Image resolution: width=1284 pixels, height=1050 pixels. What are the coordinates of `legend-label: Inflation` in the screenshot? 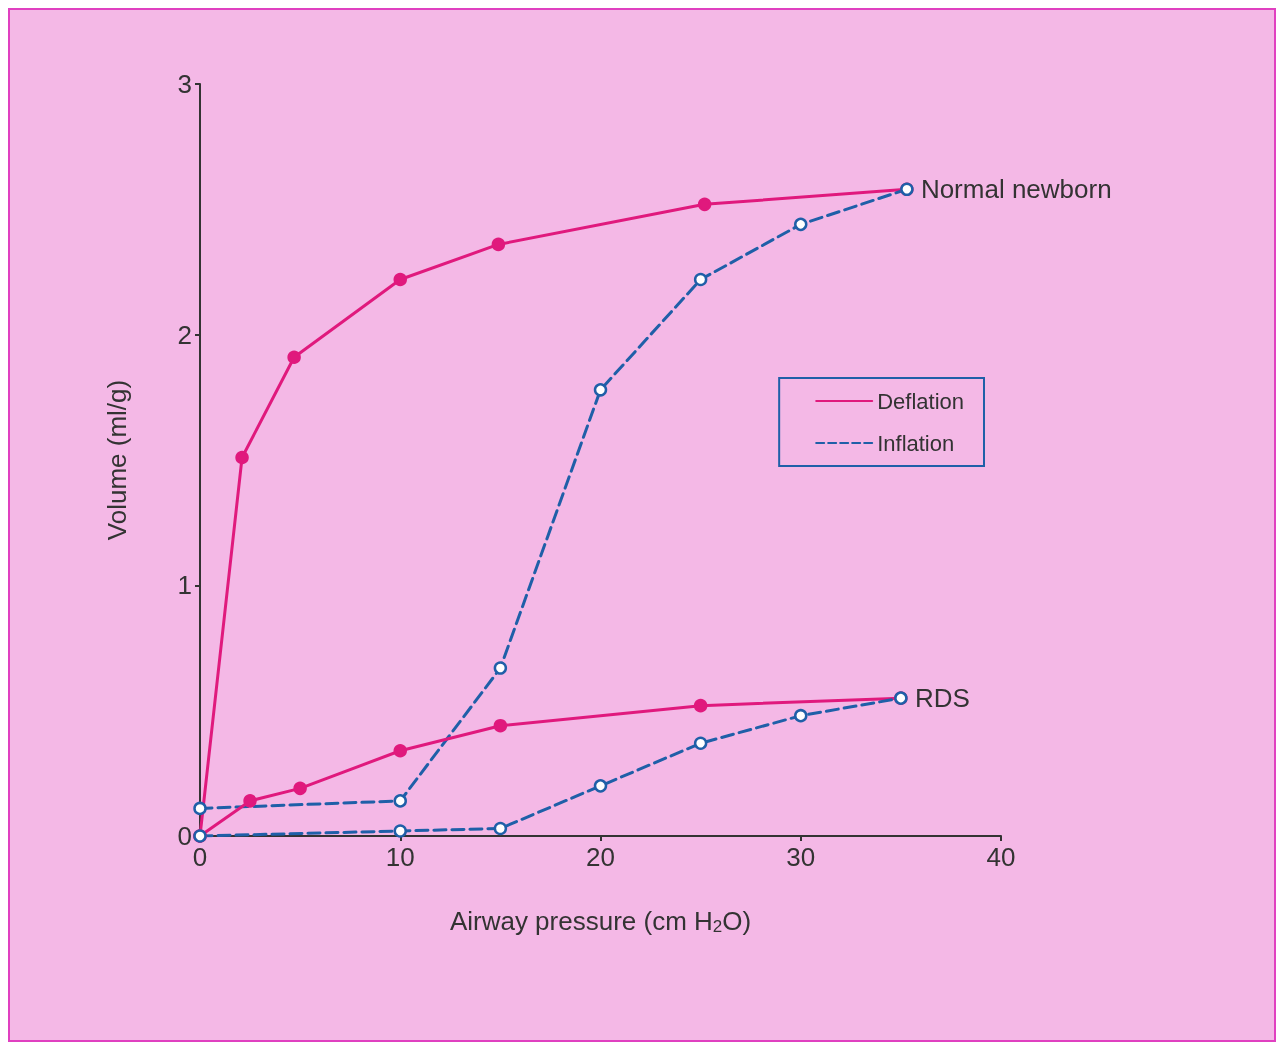 It's located at (916, 443).